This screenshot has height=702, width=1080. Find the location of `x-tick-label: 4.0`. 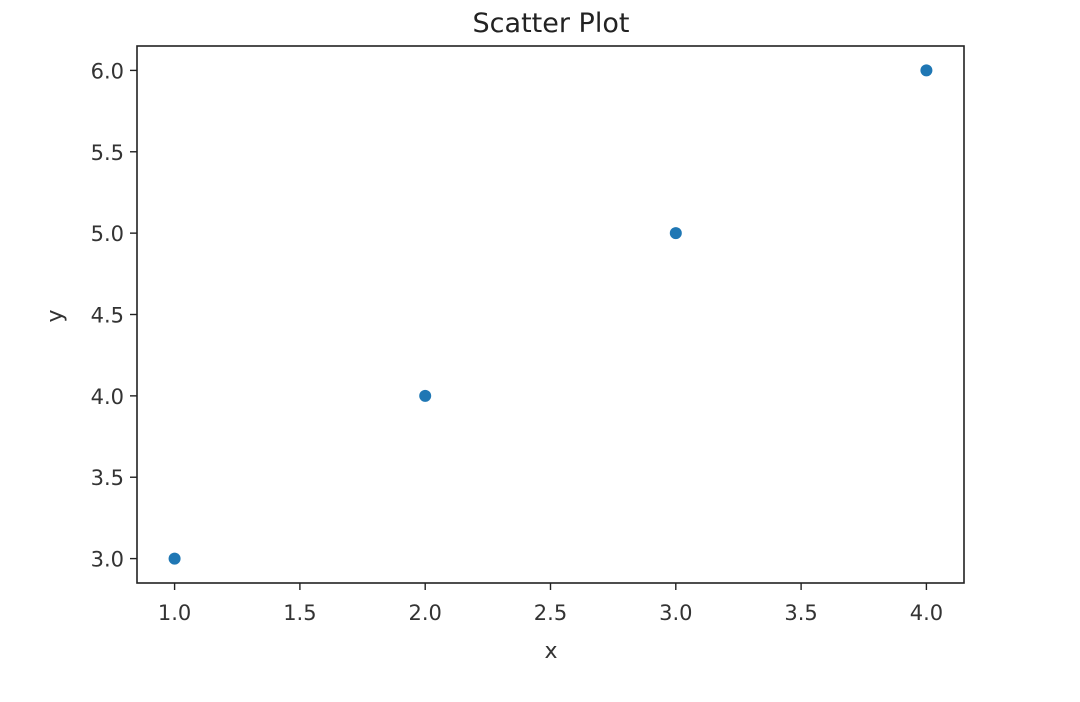

x-tick-label: 4.0 is located at coordinates (926, 613).